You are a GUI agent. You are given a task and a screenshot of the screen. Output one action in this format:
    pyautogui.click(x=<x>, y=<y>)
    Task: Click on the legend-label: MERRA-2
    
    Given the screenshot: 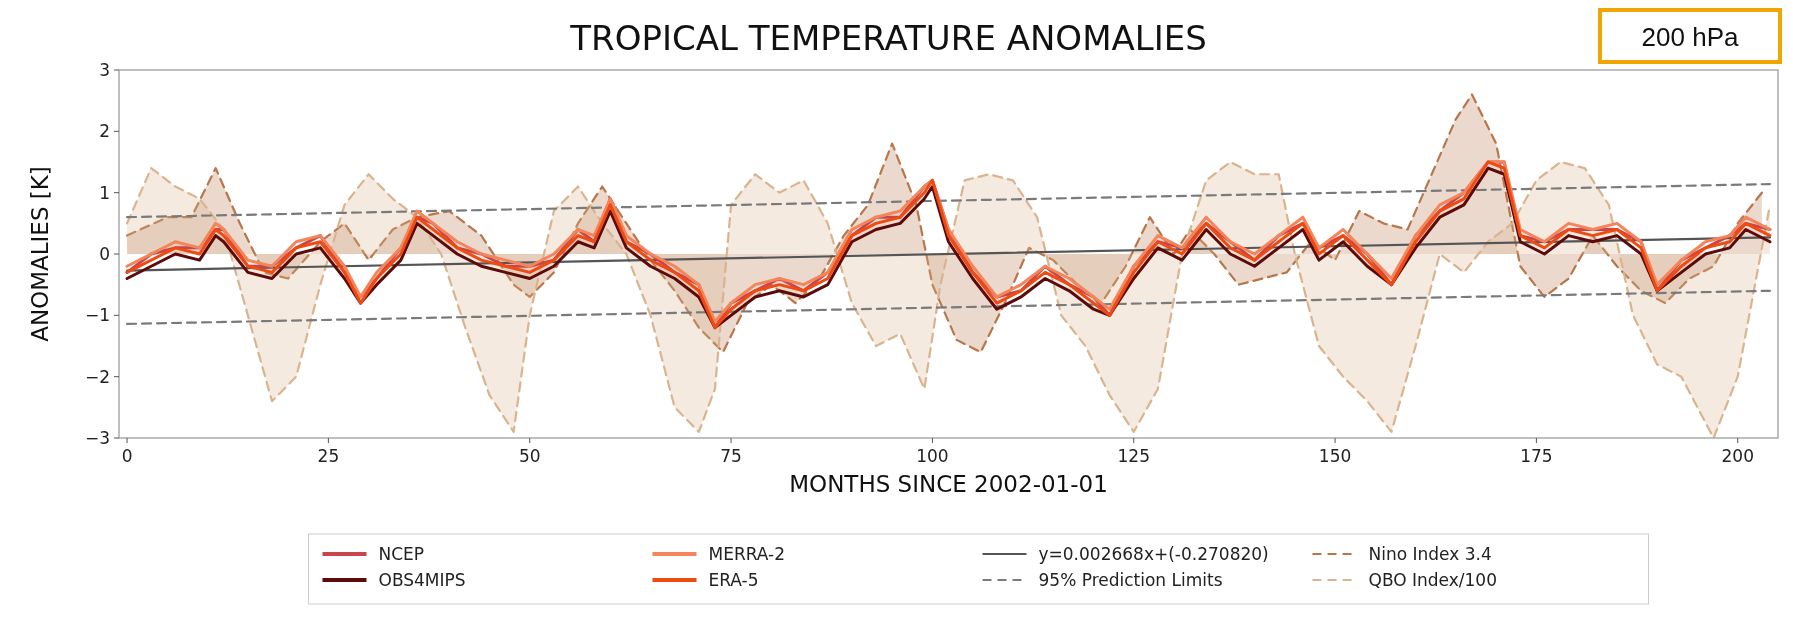 What is the action you would take?
    pyautogui.click(x=747, y=554)
    